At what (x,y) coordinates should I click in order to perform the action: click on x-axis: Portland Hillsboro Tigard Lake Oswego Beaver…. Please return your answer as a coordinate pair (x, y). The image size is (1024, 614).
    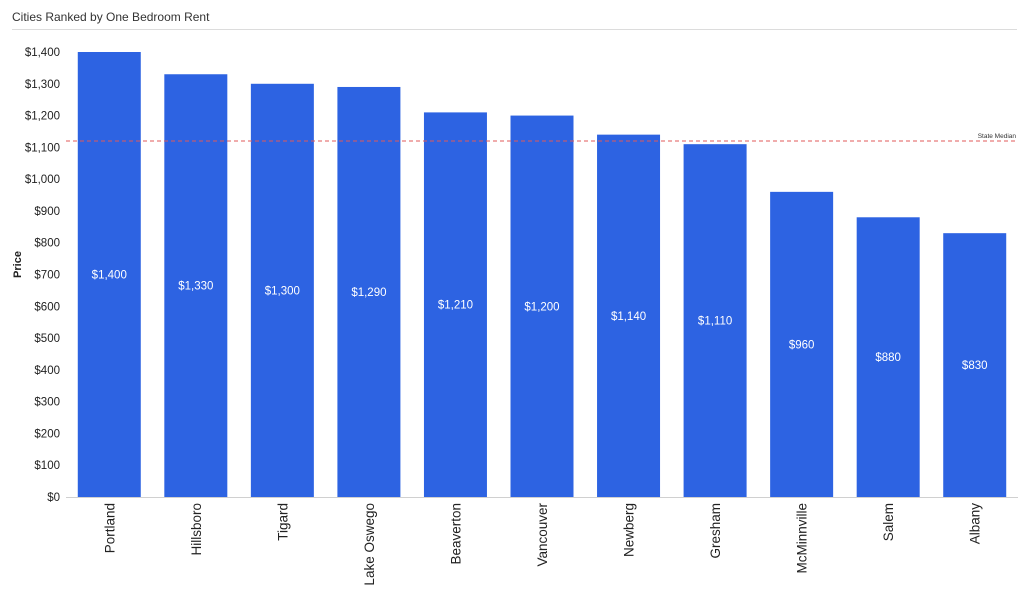
    Looking at the image, I should click on (542, 541).